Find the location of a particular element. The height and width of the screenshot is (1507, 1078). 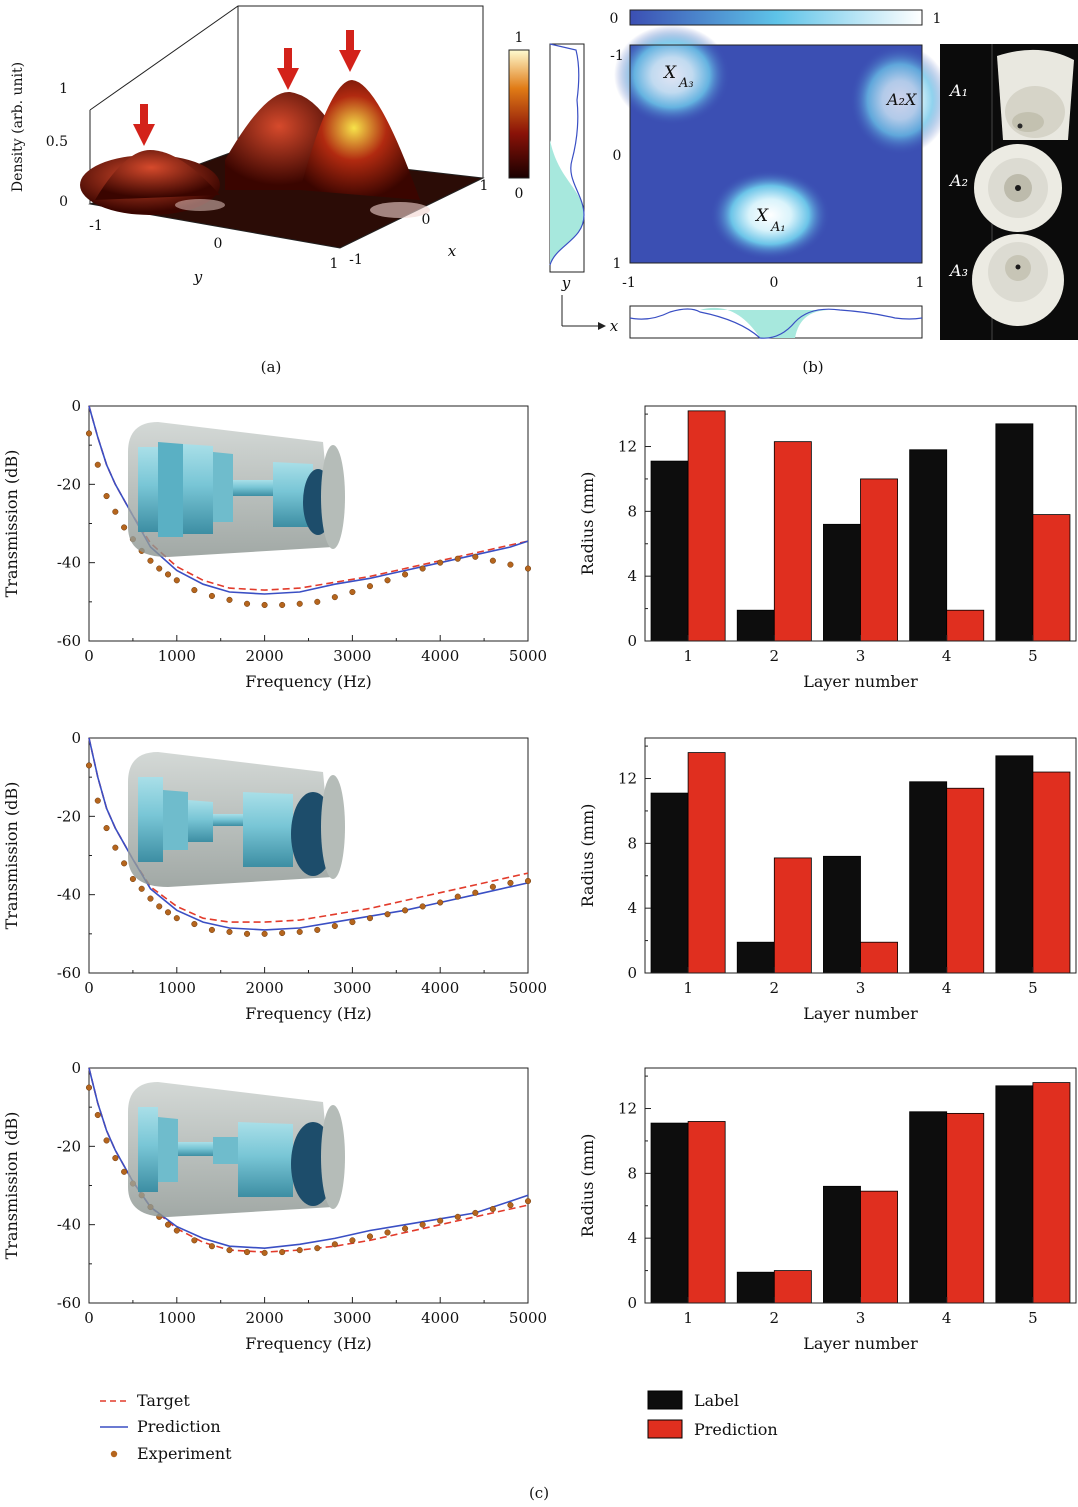

marker-a3: X A₃ is located at coordinates (678, 77).